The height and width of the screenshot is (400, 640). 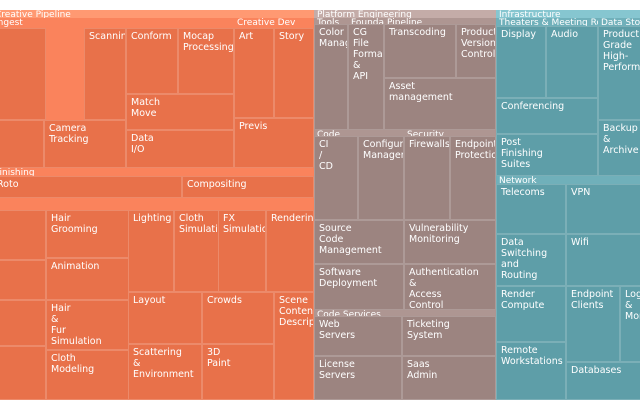 I want to click on tile-3d-paint: 3D Paint, so click(x=238, y=372).